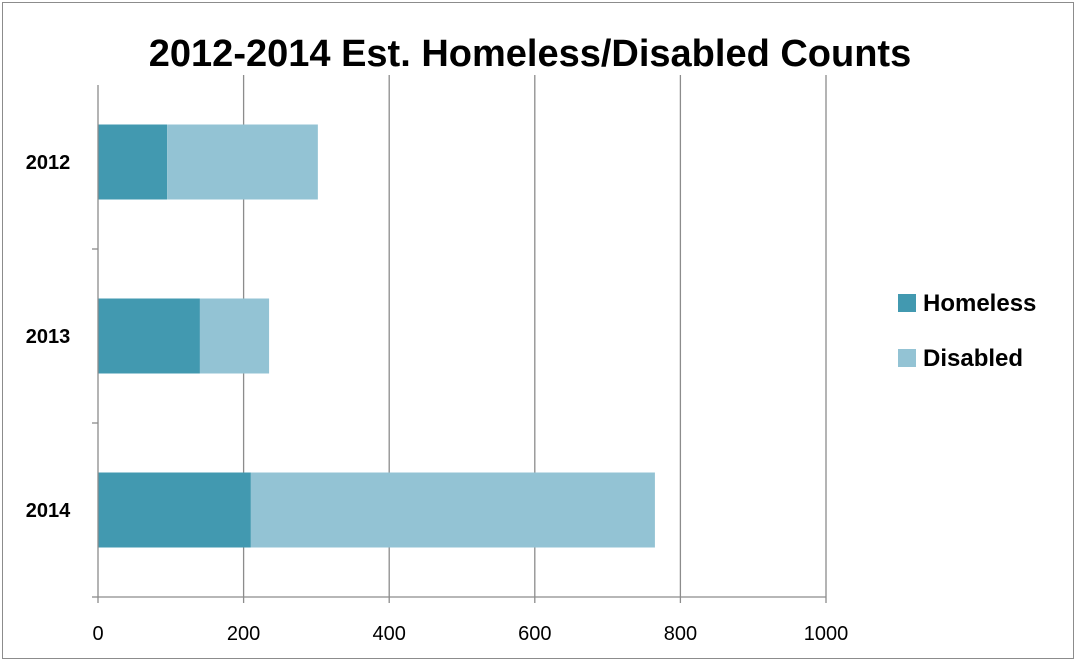 This screenshot has width=1078, height=663. What do you see at coordinates (133, 162) in the screenshot?
I see `bar-homeless-2012` at bounding box center [133, 162].